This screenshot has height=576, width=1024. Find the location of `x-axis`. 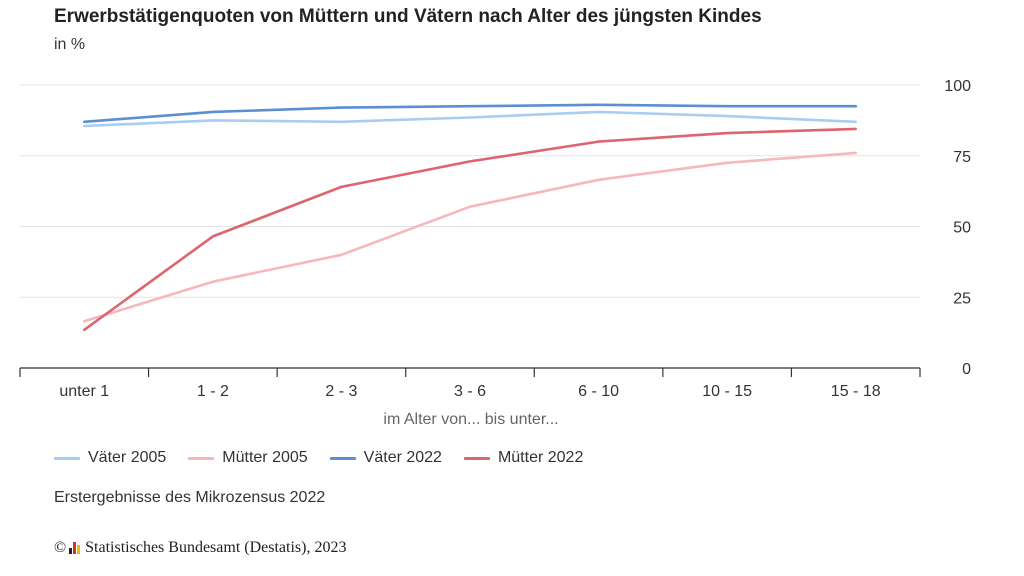

x-axis is located at coordinates (470, 372).